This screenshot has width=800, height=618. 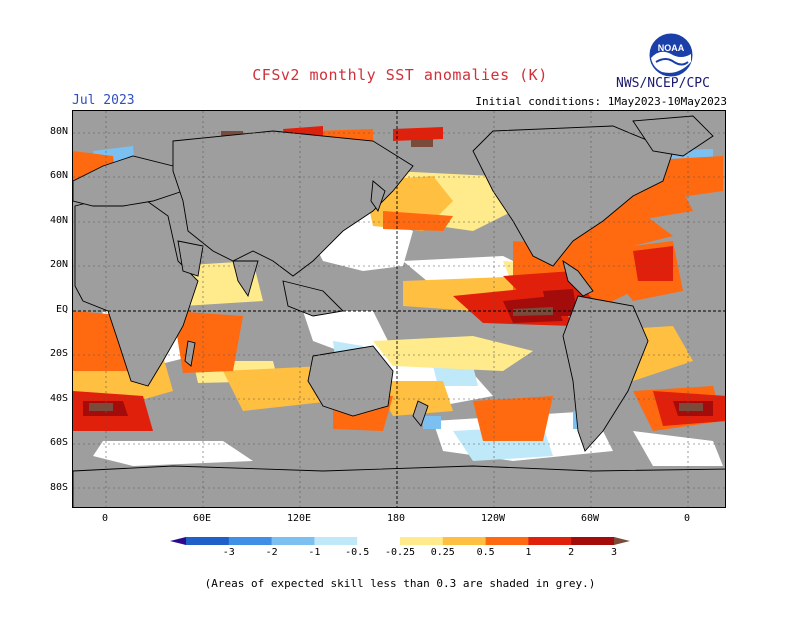 I want to click on south-america, so click(x=605, y=373).